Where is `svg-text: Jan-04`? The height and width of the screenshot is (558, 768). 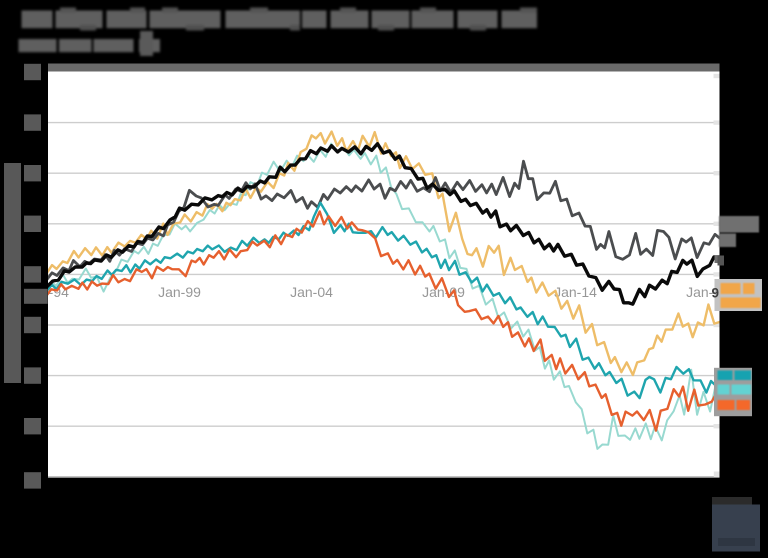
svg-text: Jan-04 is located at coordinates (311, 292).